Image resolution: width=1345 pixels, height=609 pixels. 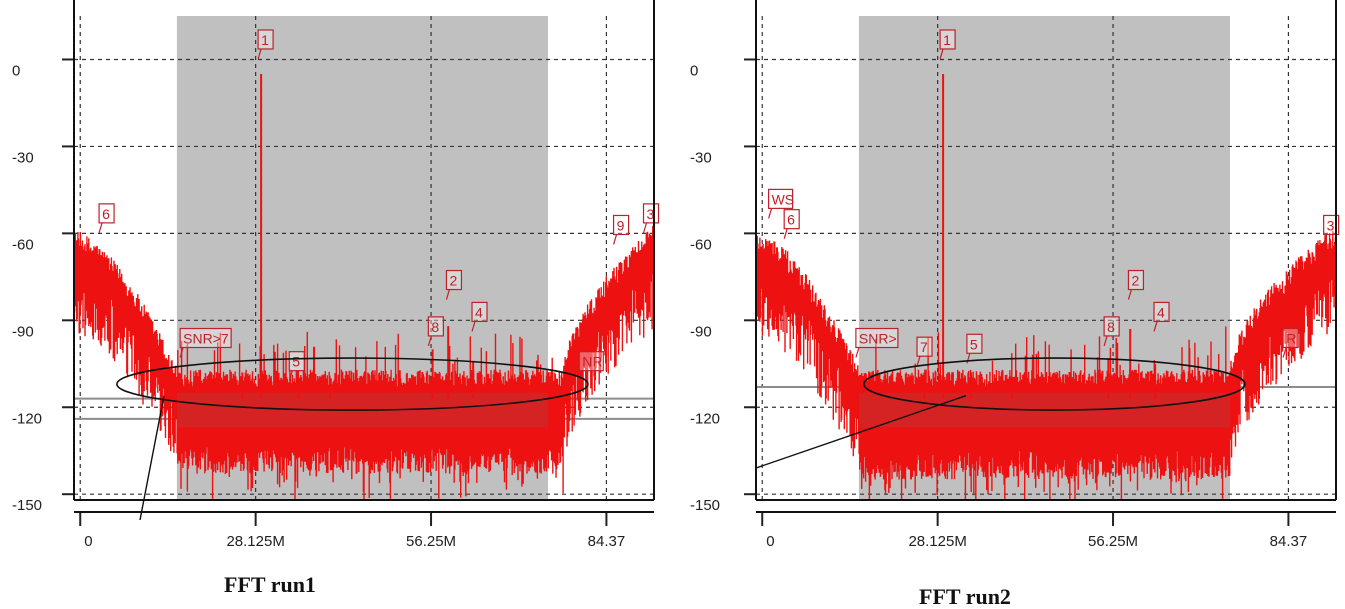 What do you see at coordinates (783, 199) in the screenshot?
I see `marker-label: WS` at bounding box center [783, 199].